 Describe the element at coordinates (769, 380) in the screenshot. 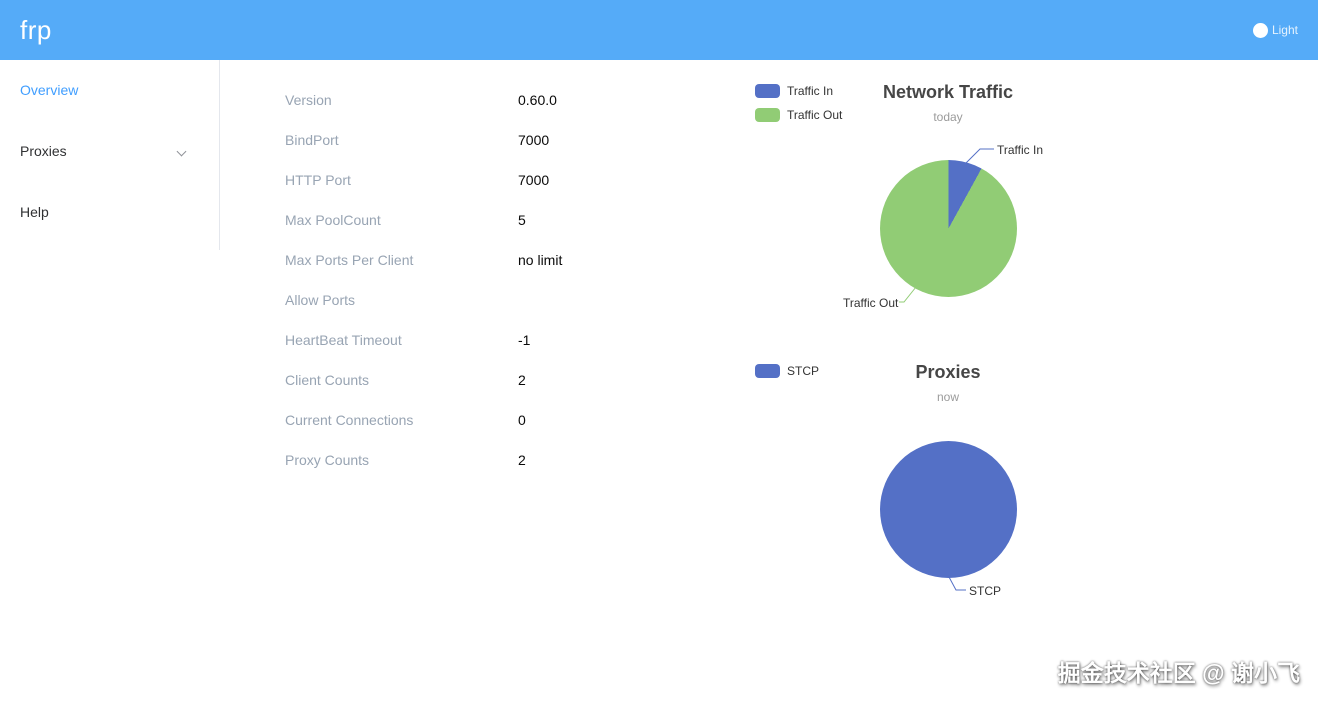

I see `table-row: Client Counts 2` at that location.